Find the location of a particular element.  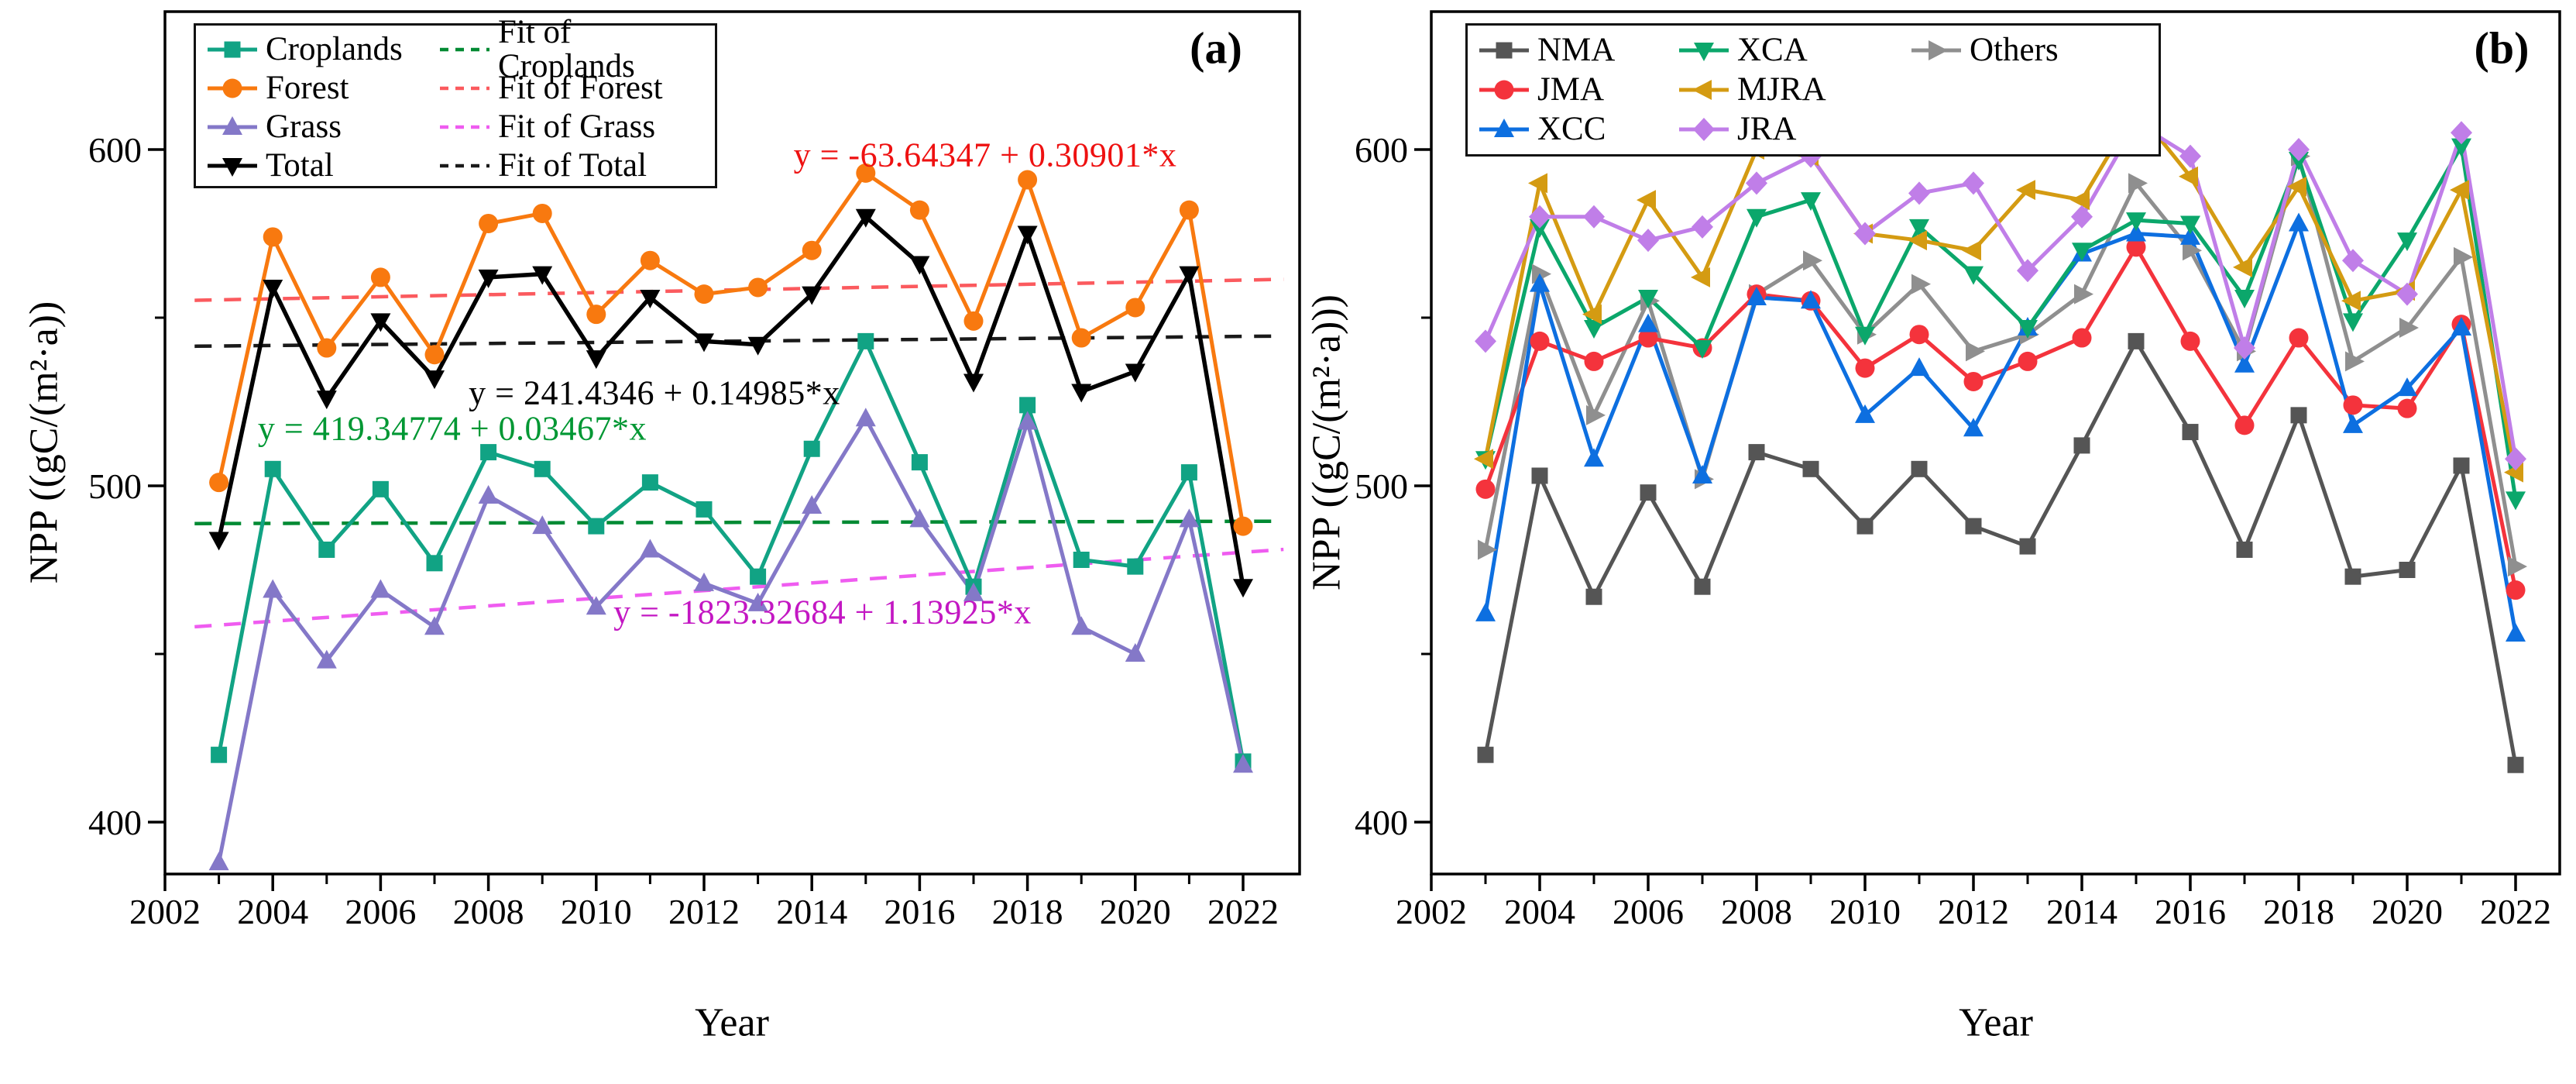

legend-item-nma: NMA is located at coordinates (1578, 50).